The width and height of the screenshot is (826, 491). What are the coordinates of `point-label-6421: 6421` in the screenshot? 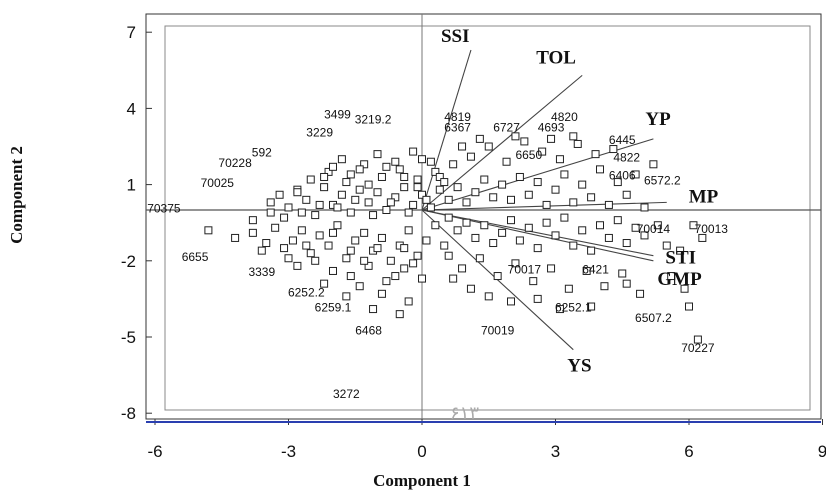 It's located at (595, 270).